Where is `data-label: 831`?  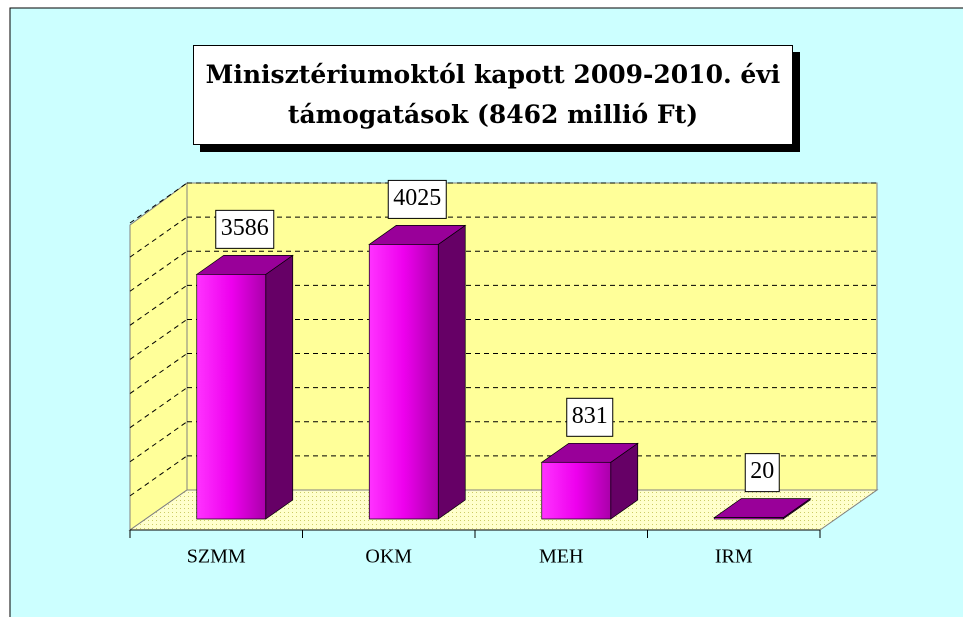 data-label: 831 is located at coordinates (590, 416).